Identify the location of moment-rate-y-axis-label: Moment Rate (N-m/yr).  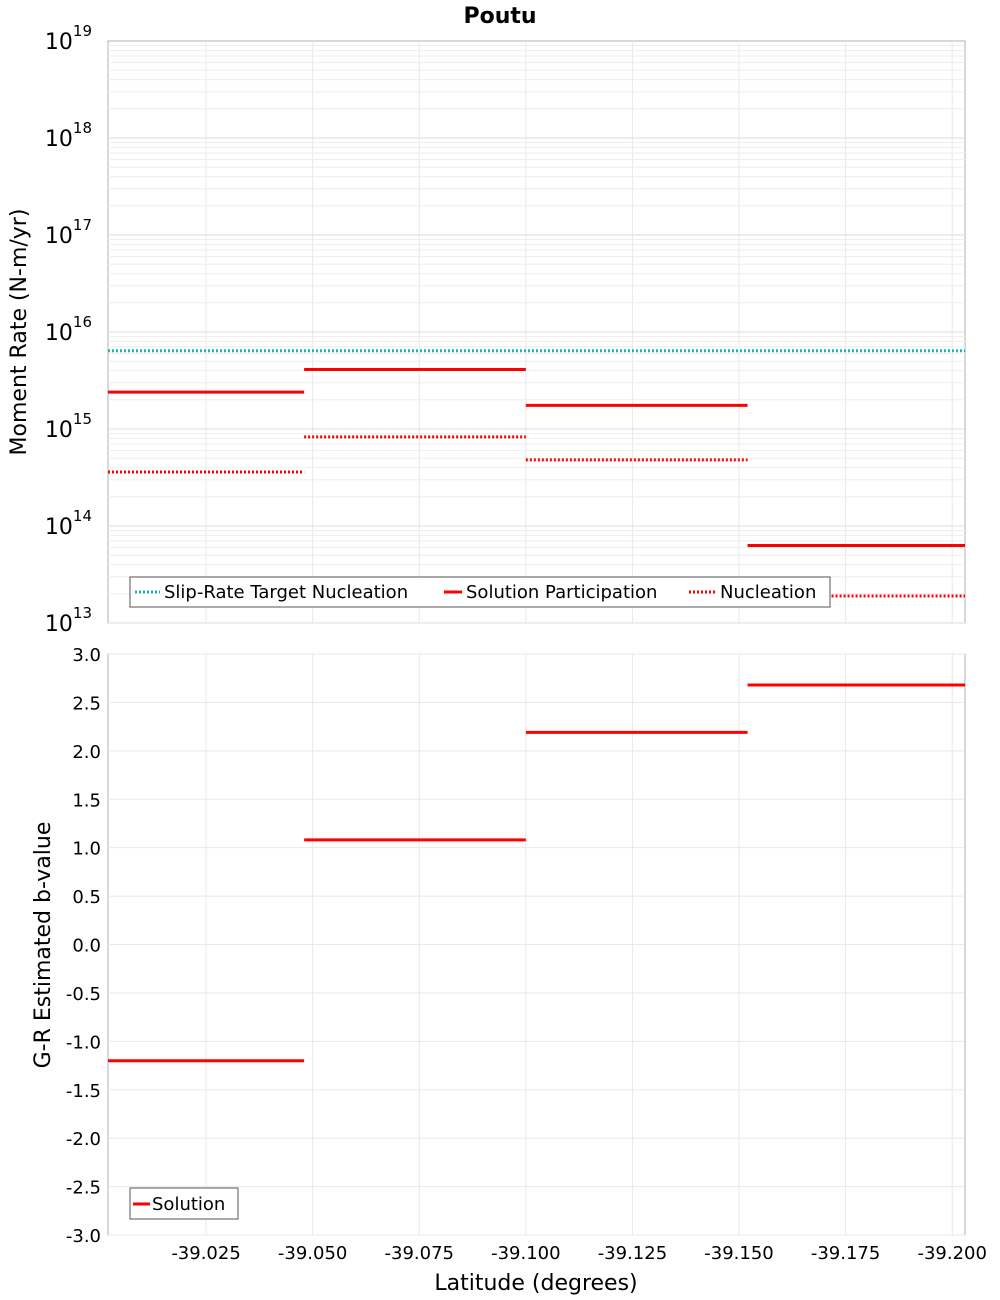
(19, 332).